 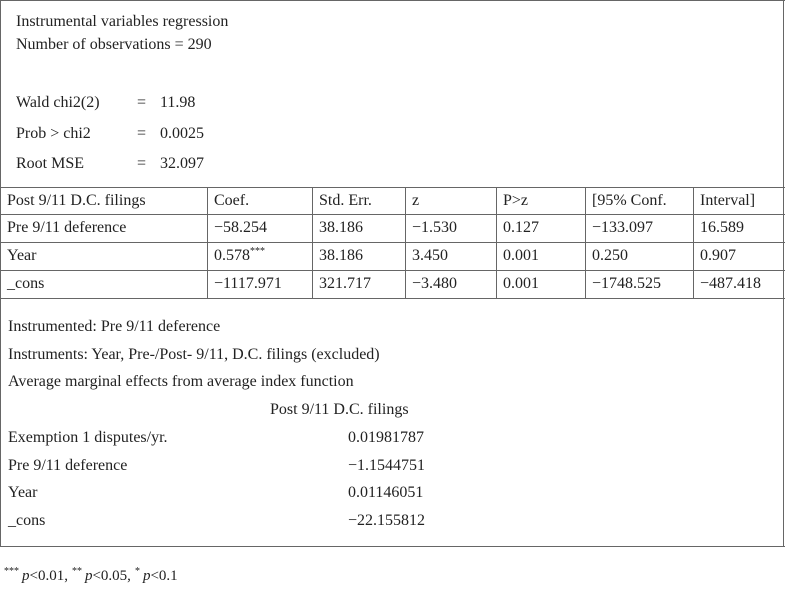 I want to click on stat-label: Root MSE, so click(x=50, y=163).